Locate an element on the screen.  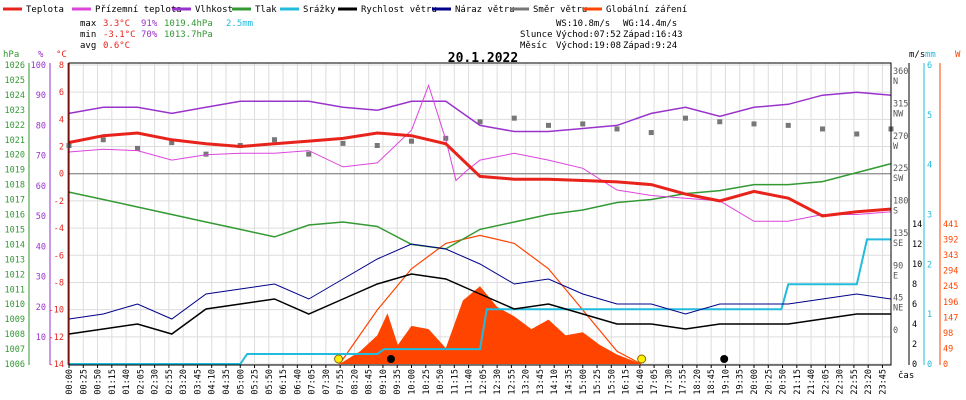
legend-label-smer-vetru: Směr větru is located at coordinates (560, 10).